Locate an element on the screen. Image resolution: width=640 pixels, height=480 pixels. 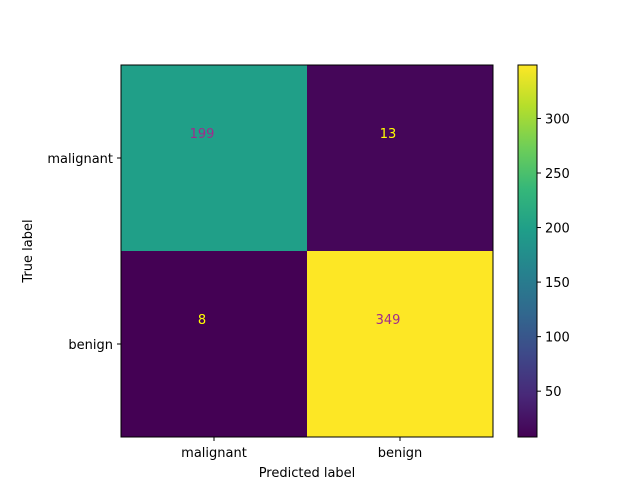
colorbar-tick-label: 100 is located at coordinates (557, 338).